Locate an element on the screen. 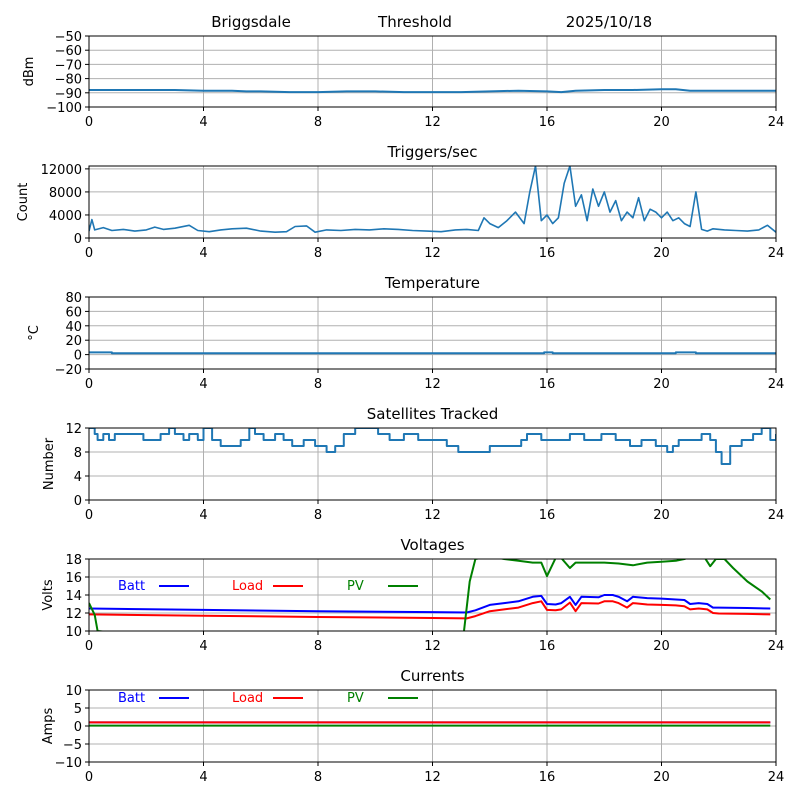 The height and width of the screenshot is (800, 800). y-tick-label: 16 is located at coordinates (73, 578).